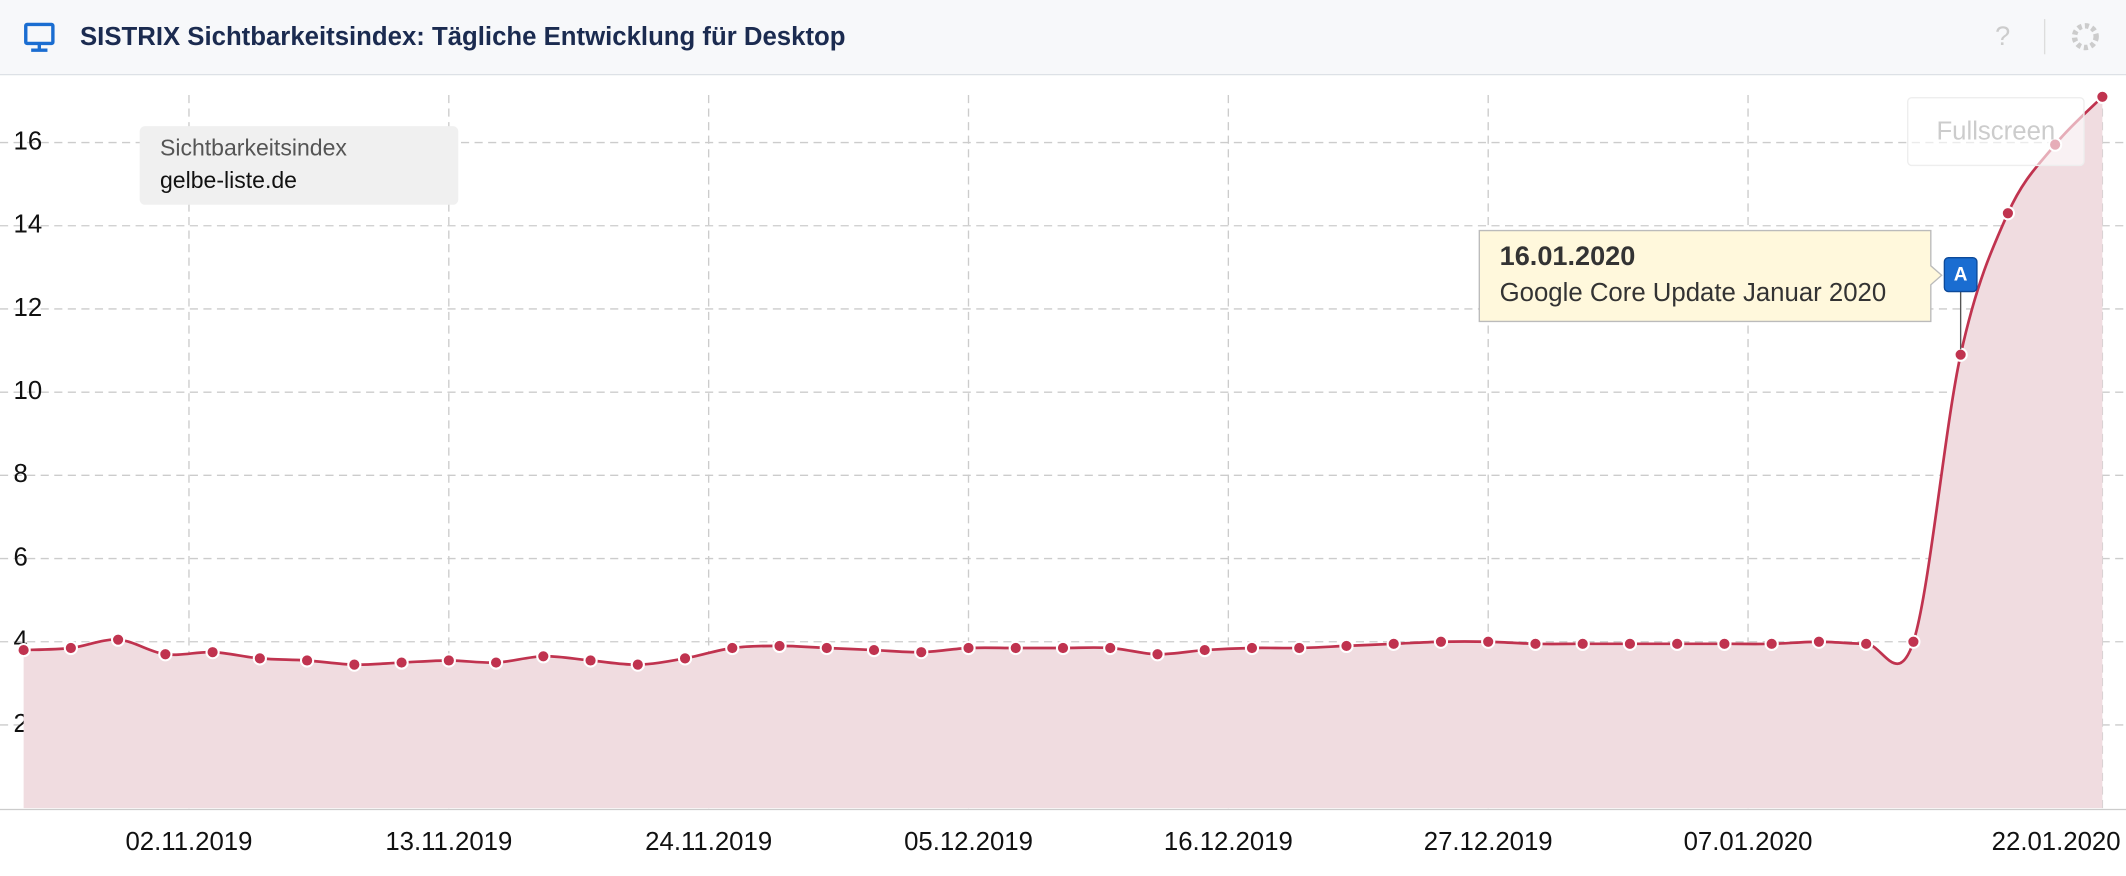 Image resolution: width=2126 pixels, height=876 pixels. What do you see at coordinates (2056, 842) in the screenshot?
I see `x-tick-label: 22.01.2020` at bounding box center [2056, 842].